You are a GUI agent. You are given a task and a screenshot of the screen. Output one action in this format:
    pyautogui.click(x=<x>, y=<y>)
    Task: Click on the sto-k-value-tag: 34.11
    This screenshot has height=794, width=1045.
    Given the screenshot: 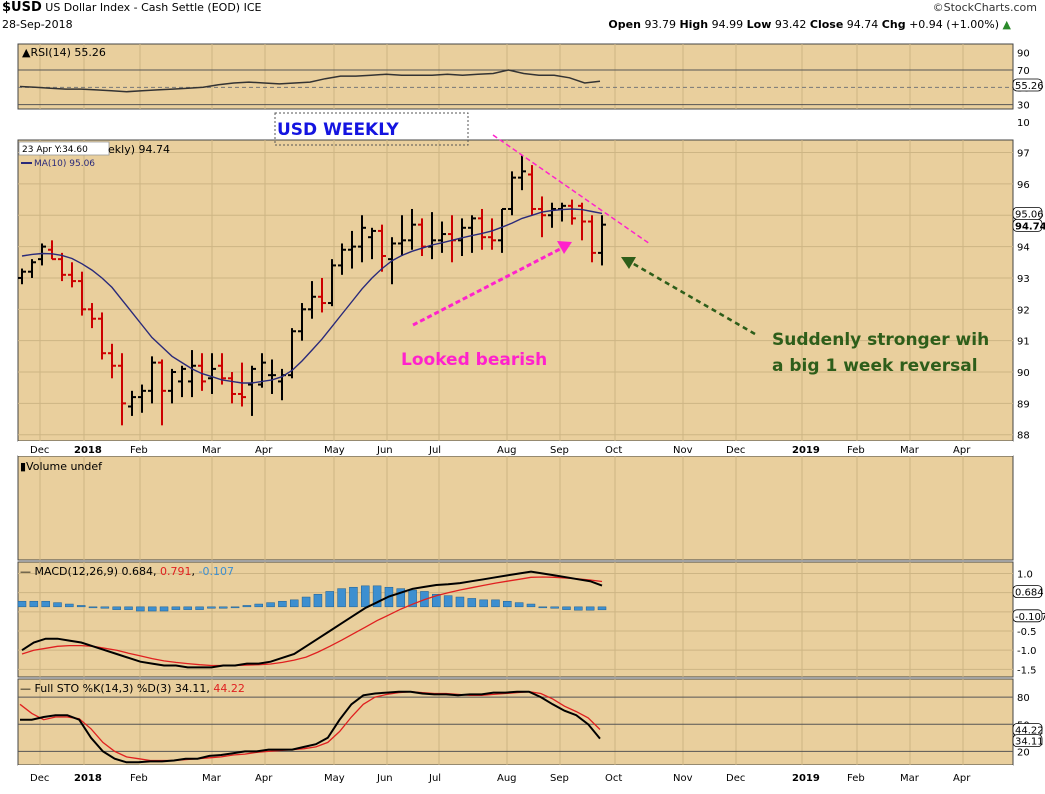 What is the action you would take?
    pyautogui.click(x=1029, y=742)
    